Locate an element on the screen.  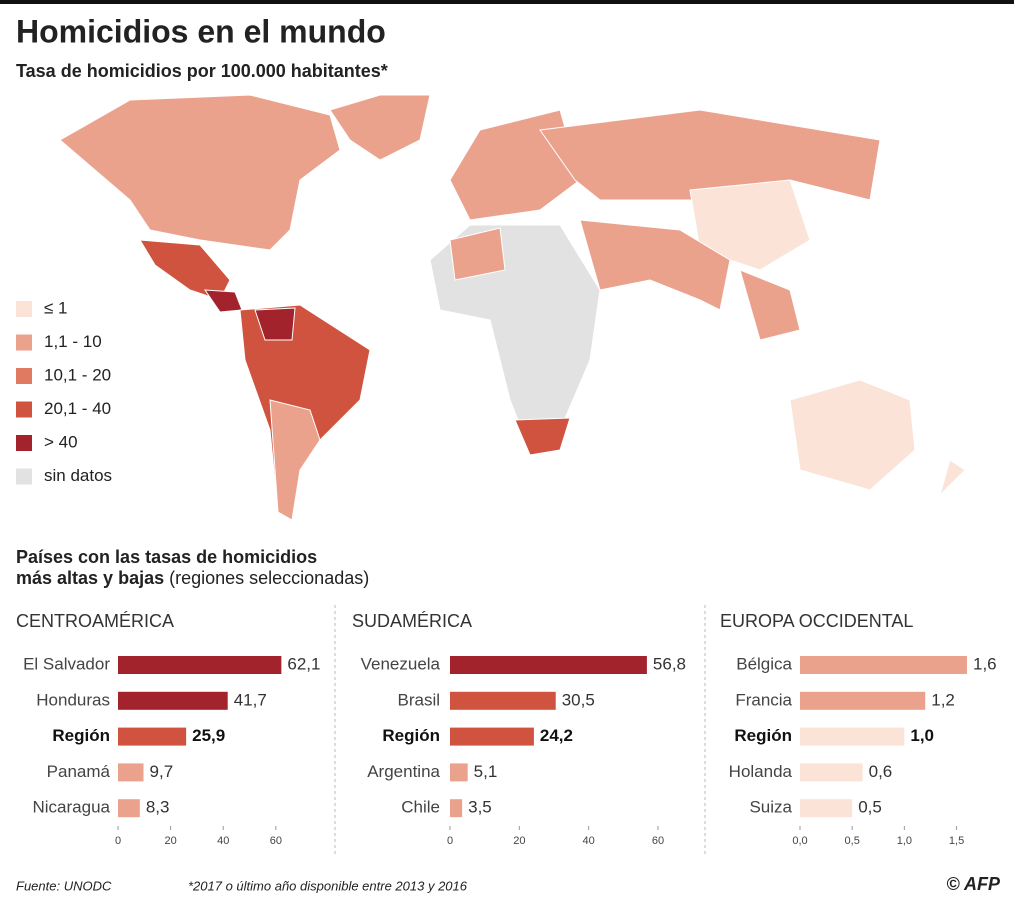
north-africa is located at coordinates (477, 254).